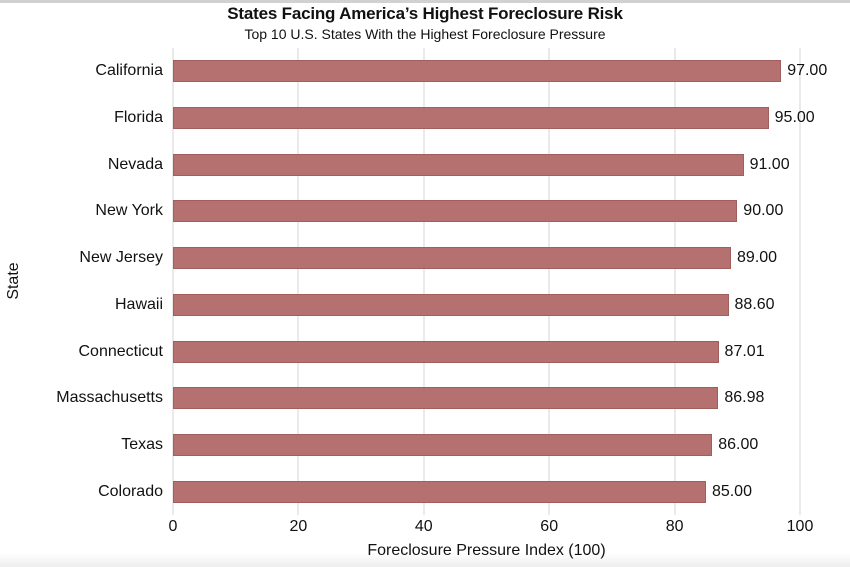 This screenshot has width=850, height=567. I want to click on bar-massachusetts, so click(446, 398).